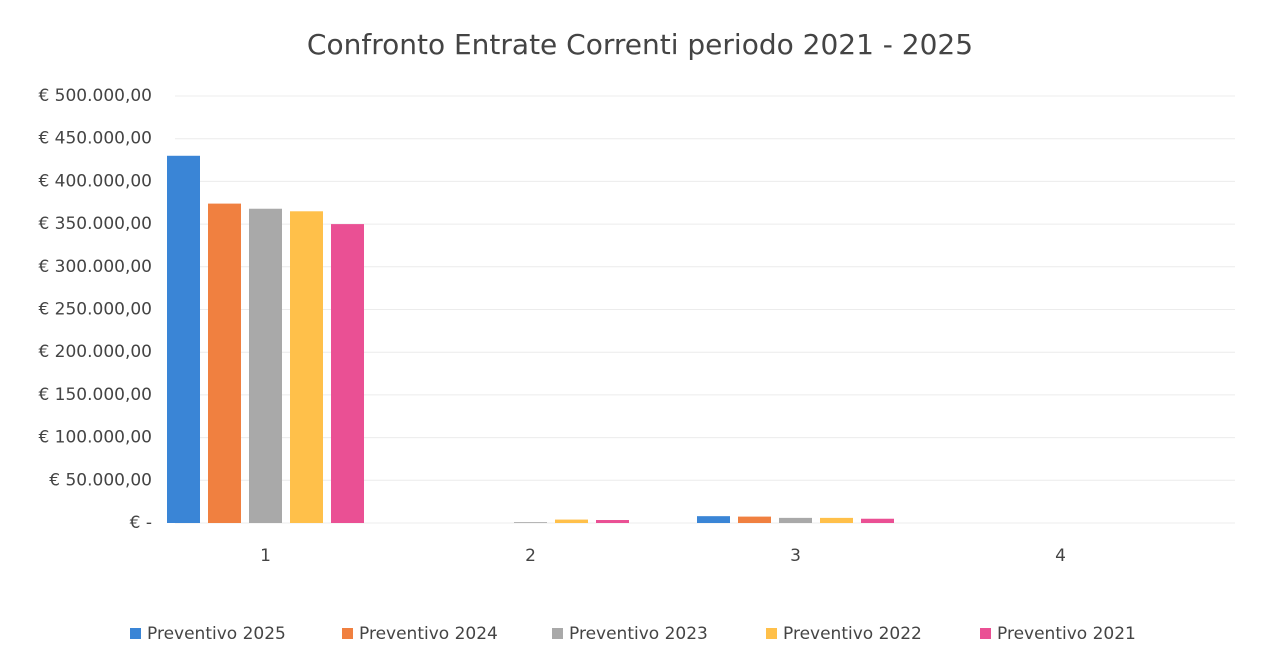 The image size is (1274, 663). Describe the element at coordinates (95, 352) in the screenshot. I see `y-tick-label: € 200.000,00` at that location.